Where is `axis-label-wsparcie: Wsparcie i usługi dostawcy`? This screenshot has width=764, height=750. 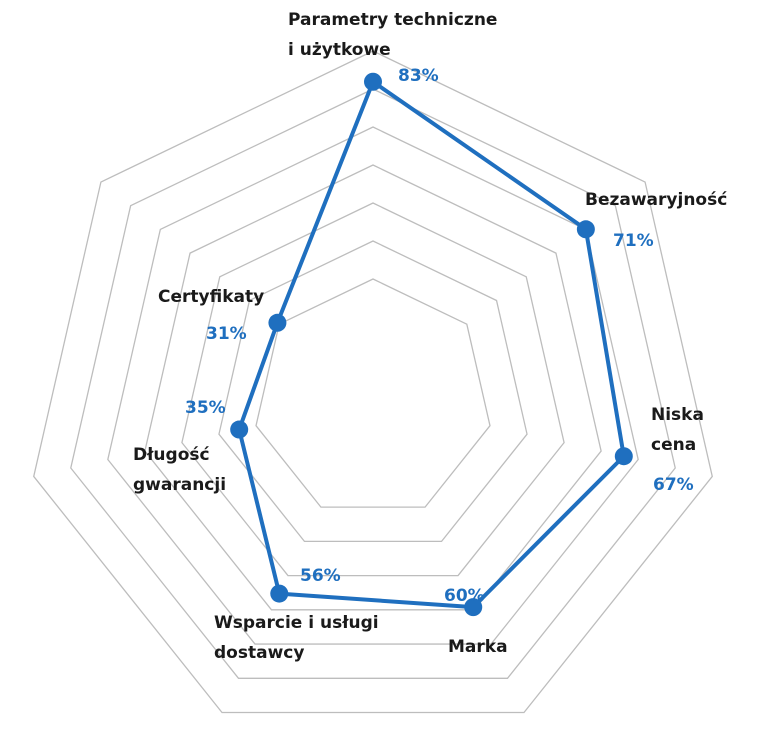
axis-label-wsparcie: Wsparcie i usługi dostawcy is located at coordinates (296, 638).